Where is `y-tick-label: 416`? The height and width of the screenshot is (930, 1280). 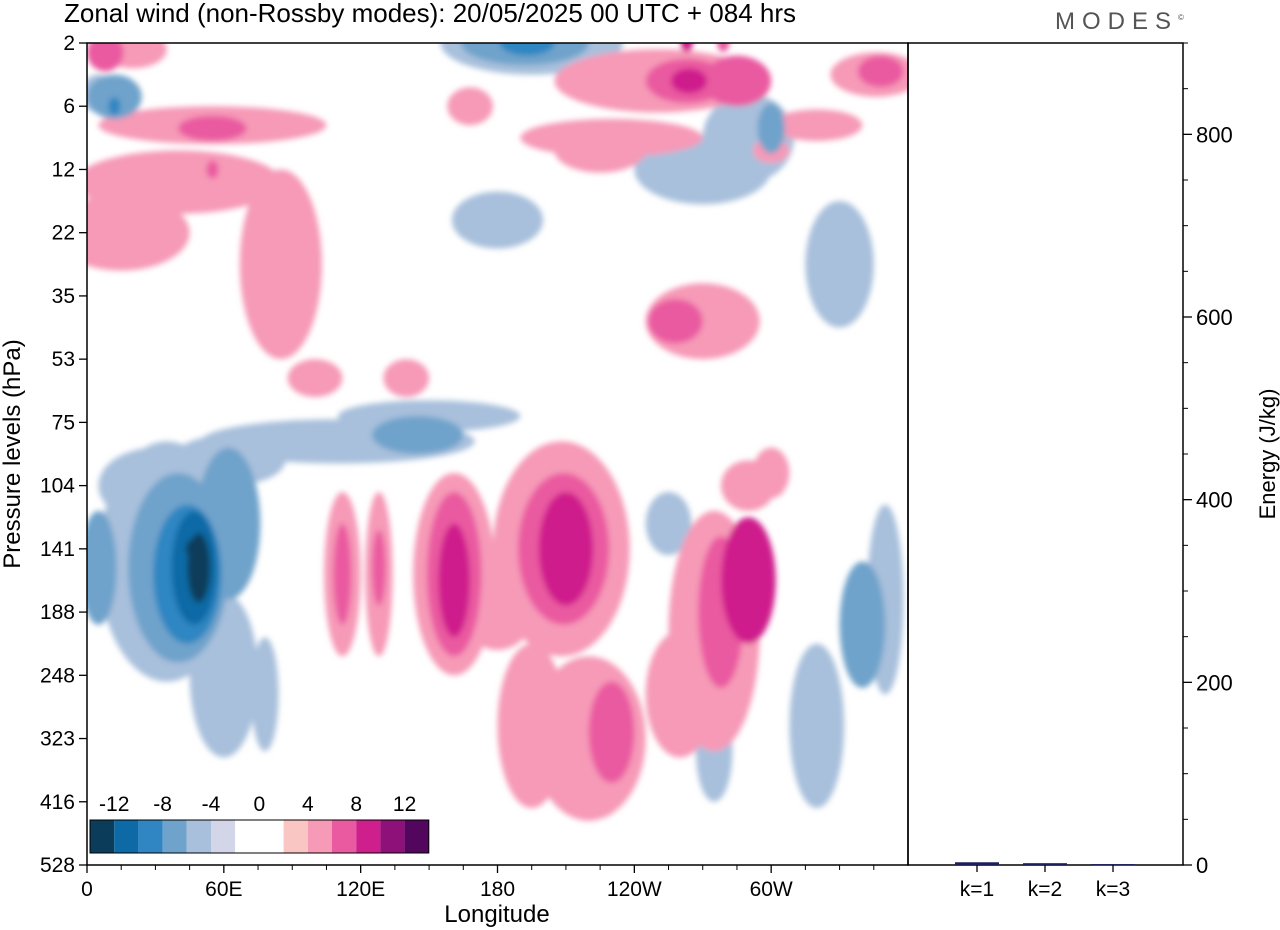
y-tick-label: 416 is located at coordinates (57, 802).